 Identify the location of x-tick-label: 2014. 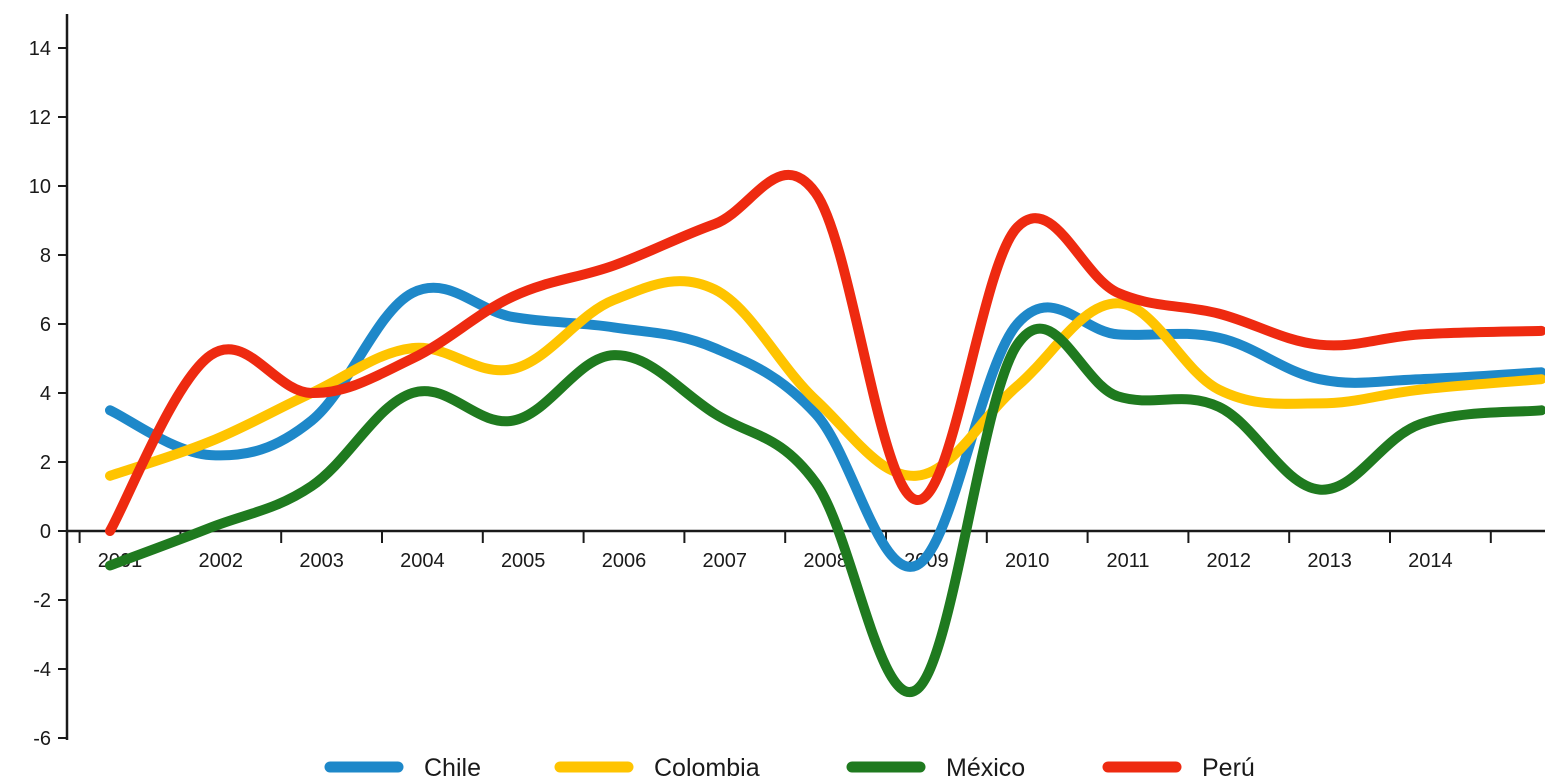
(1430, 561).